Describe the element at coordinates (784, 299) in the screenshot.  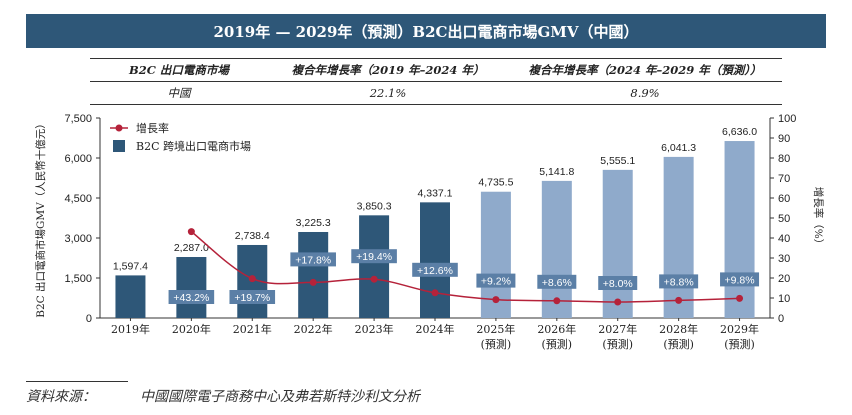
I see `y2-tick-label: 10` at that location.